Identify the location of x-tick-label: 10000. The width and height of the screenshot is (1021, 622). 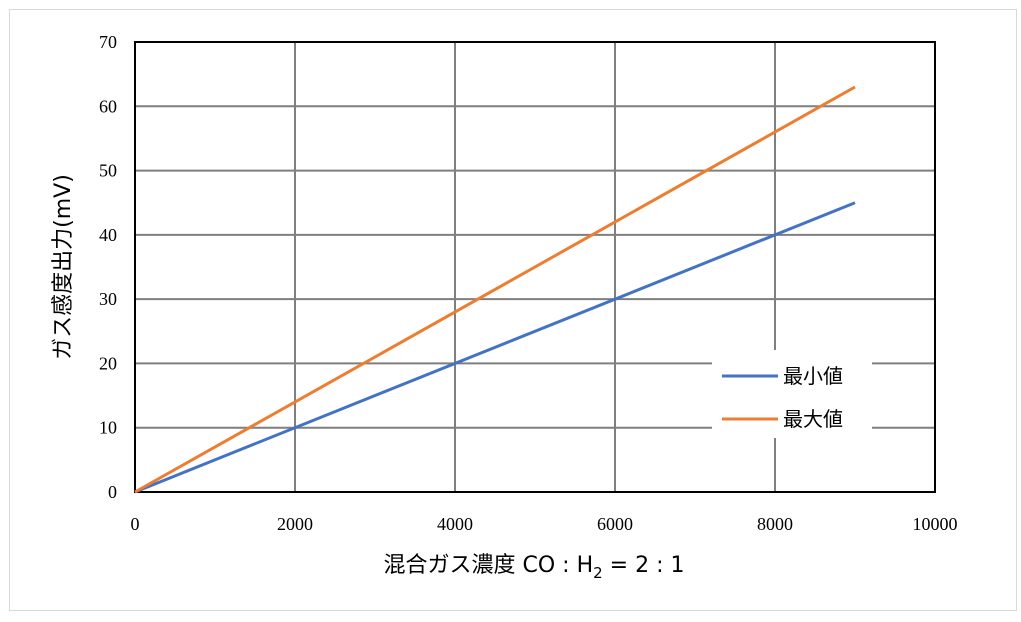
(935, 524).